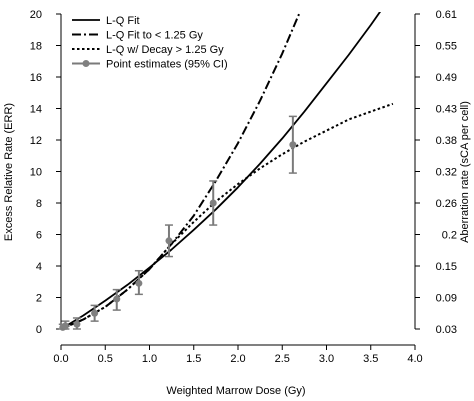  Describe the element at coordinates (237, 359) in the screenshot. I see `x-tick-label: 2.0` at that location.